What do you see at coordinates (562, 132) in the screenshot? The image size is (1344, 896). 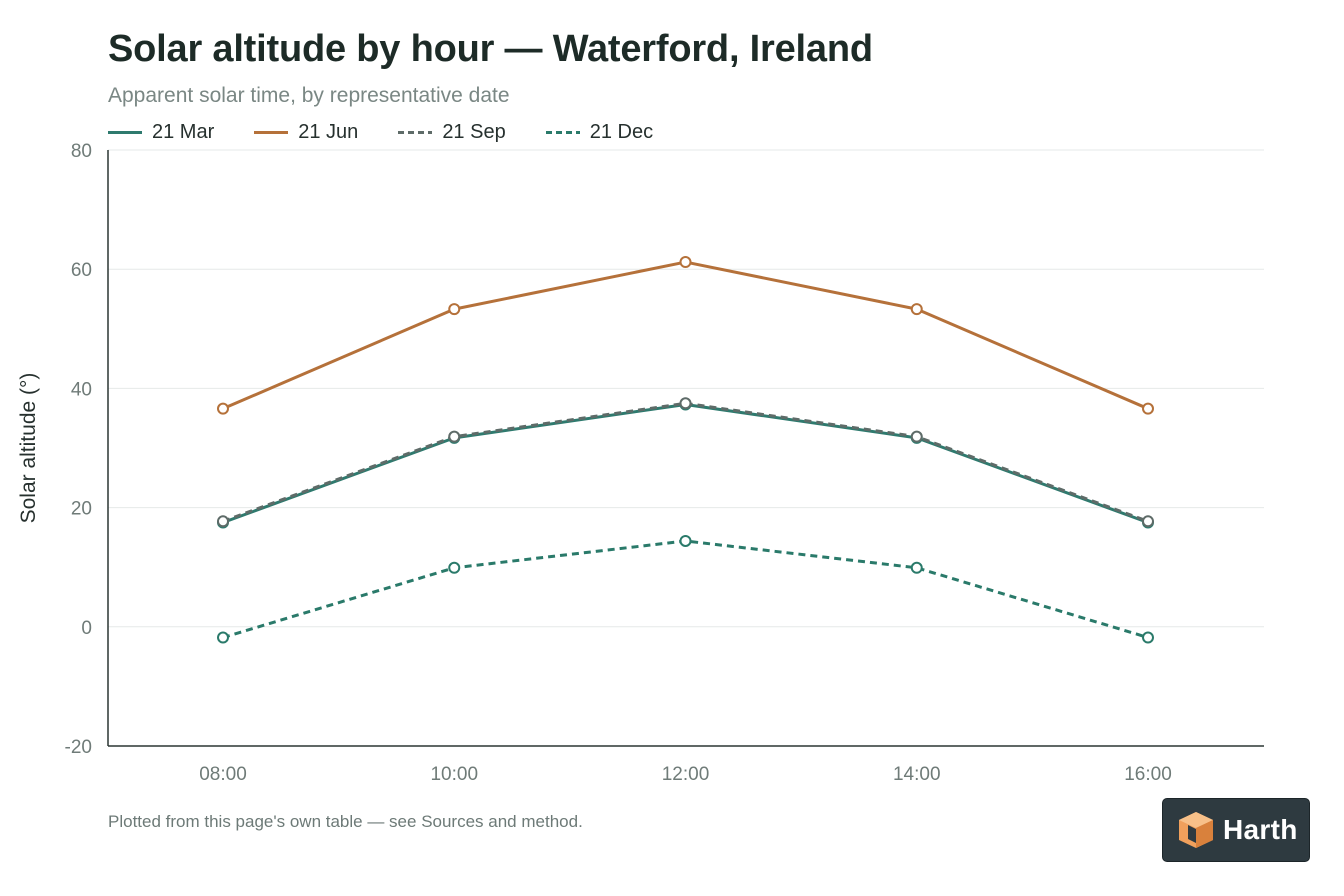 I see `legend-swatch-dec` at bounding box center [562, 132].